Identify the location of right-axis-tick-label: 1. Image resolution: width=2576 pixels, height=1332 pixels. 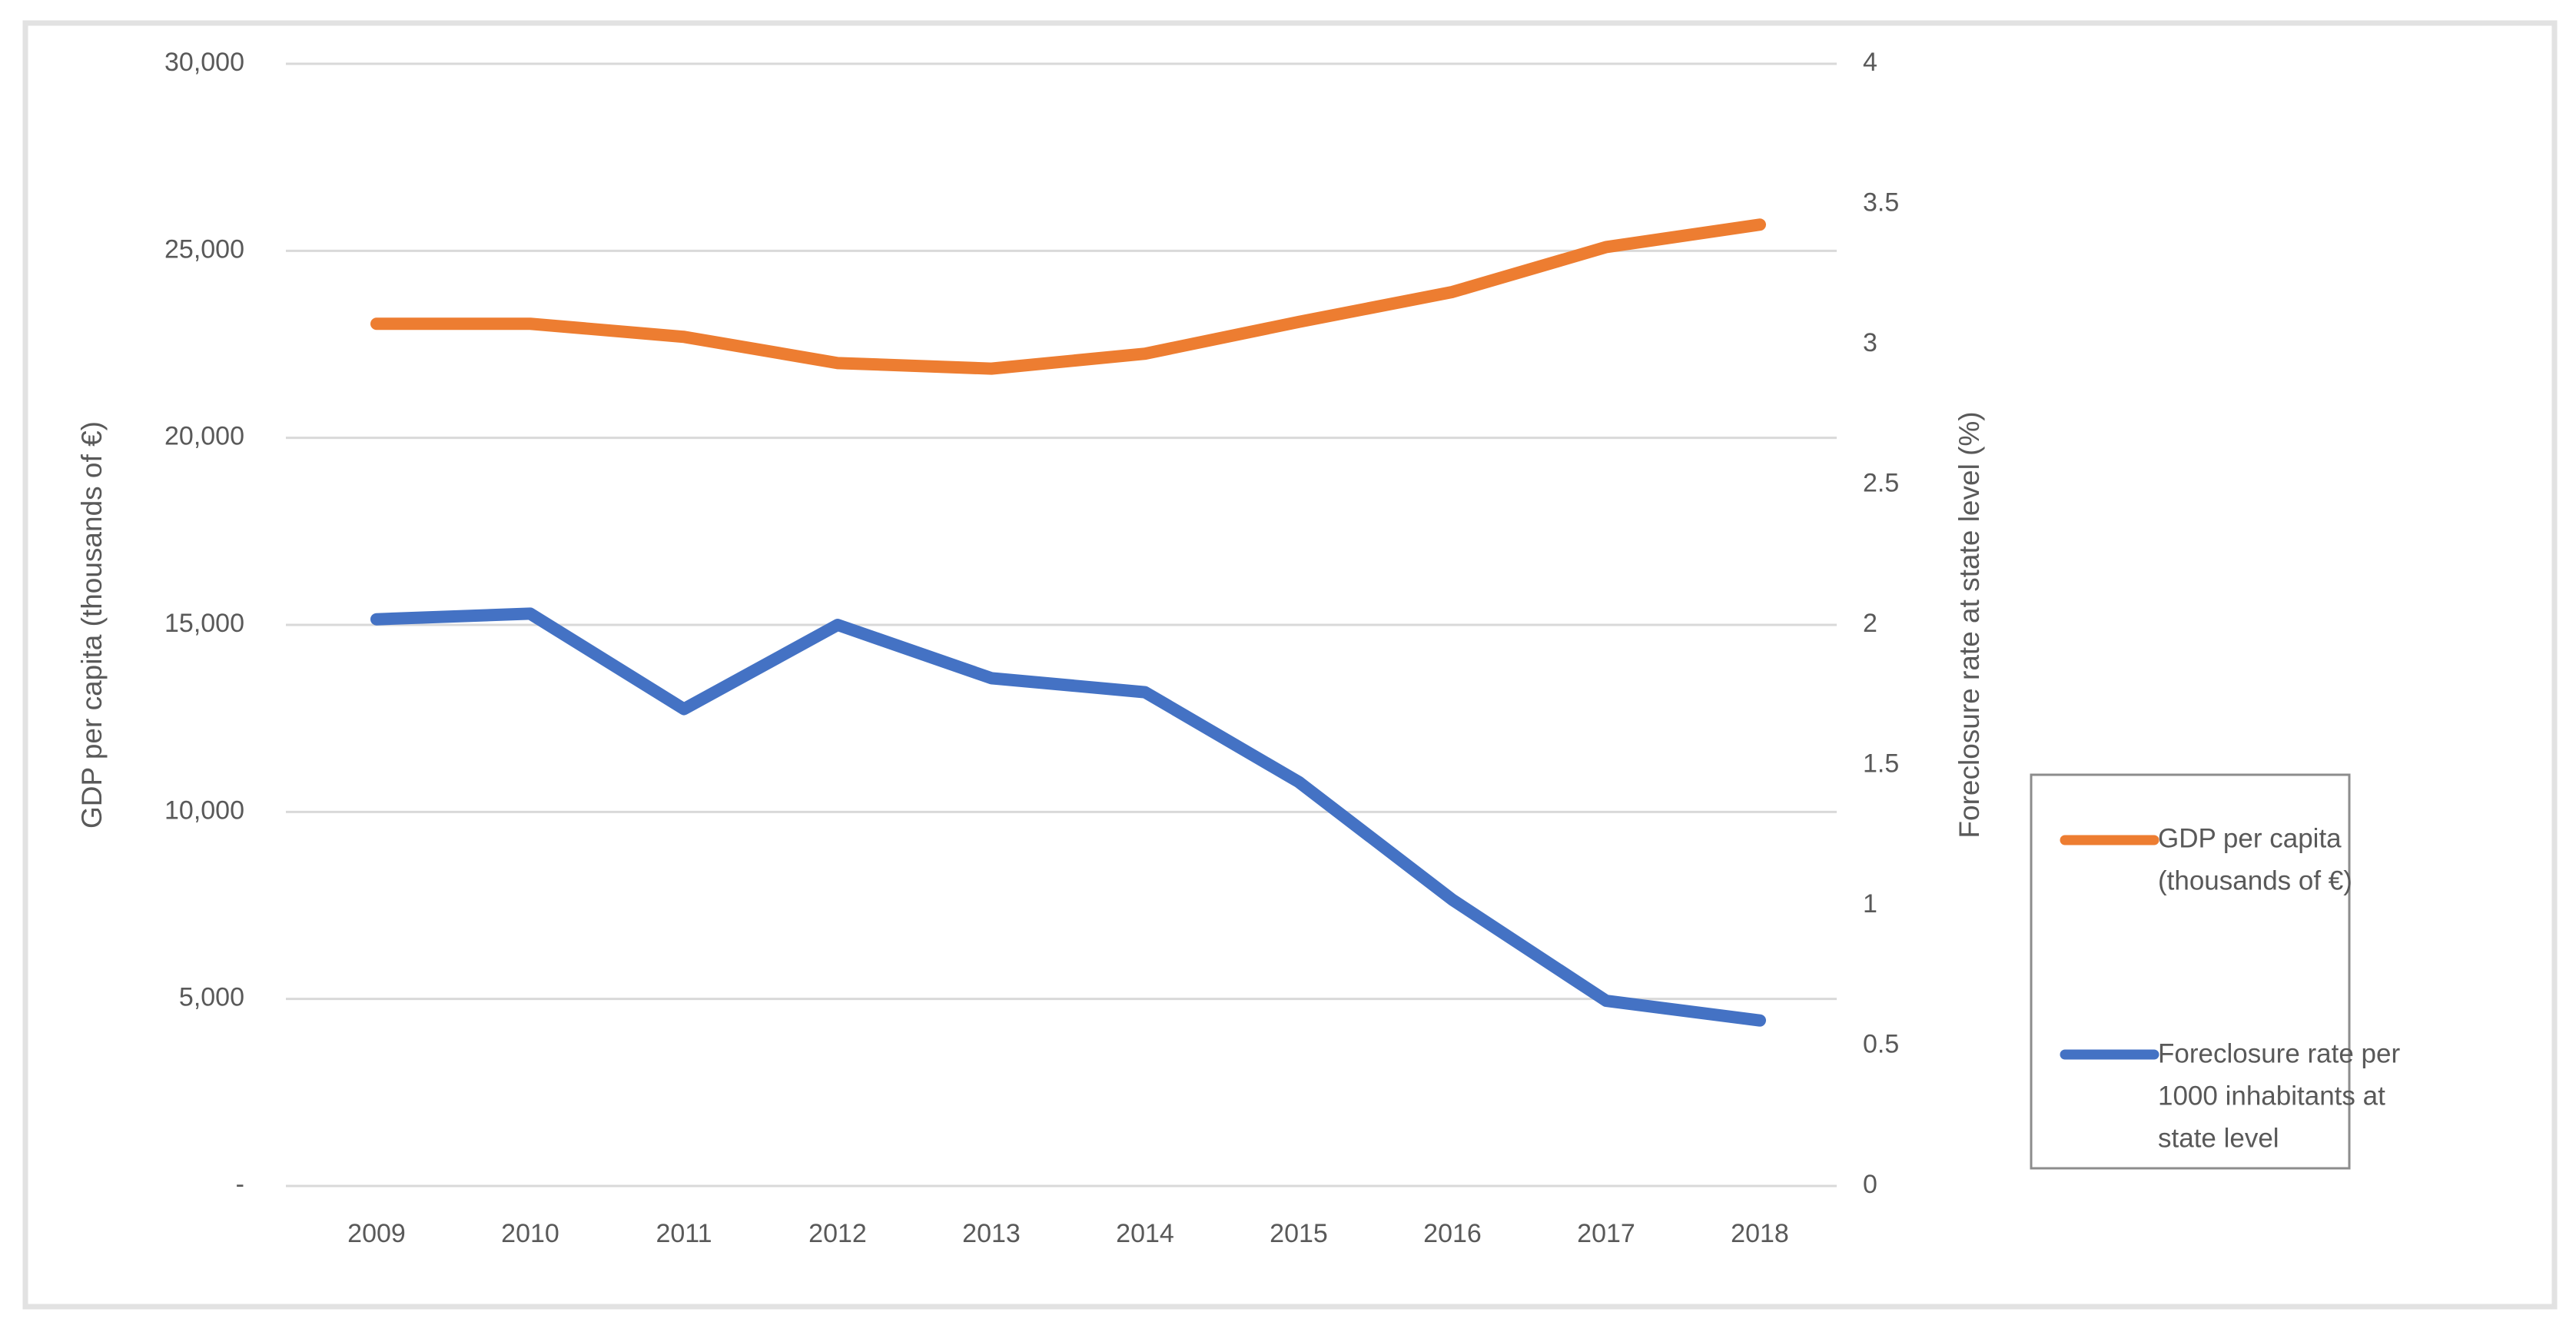
(1870, 903).